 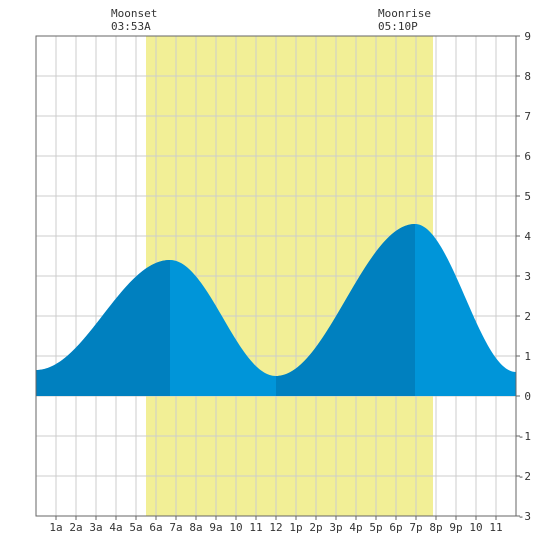 What do you see at coordinates (75, 527) in the screenshot?
I see `x-tick-label: 2a` at bounding box center [75, 527].